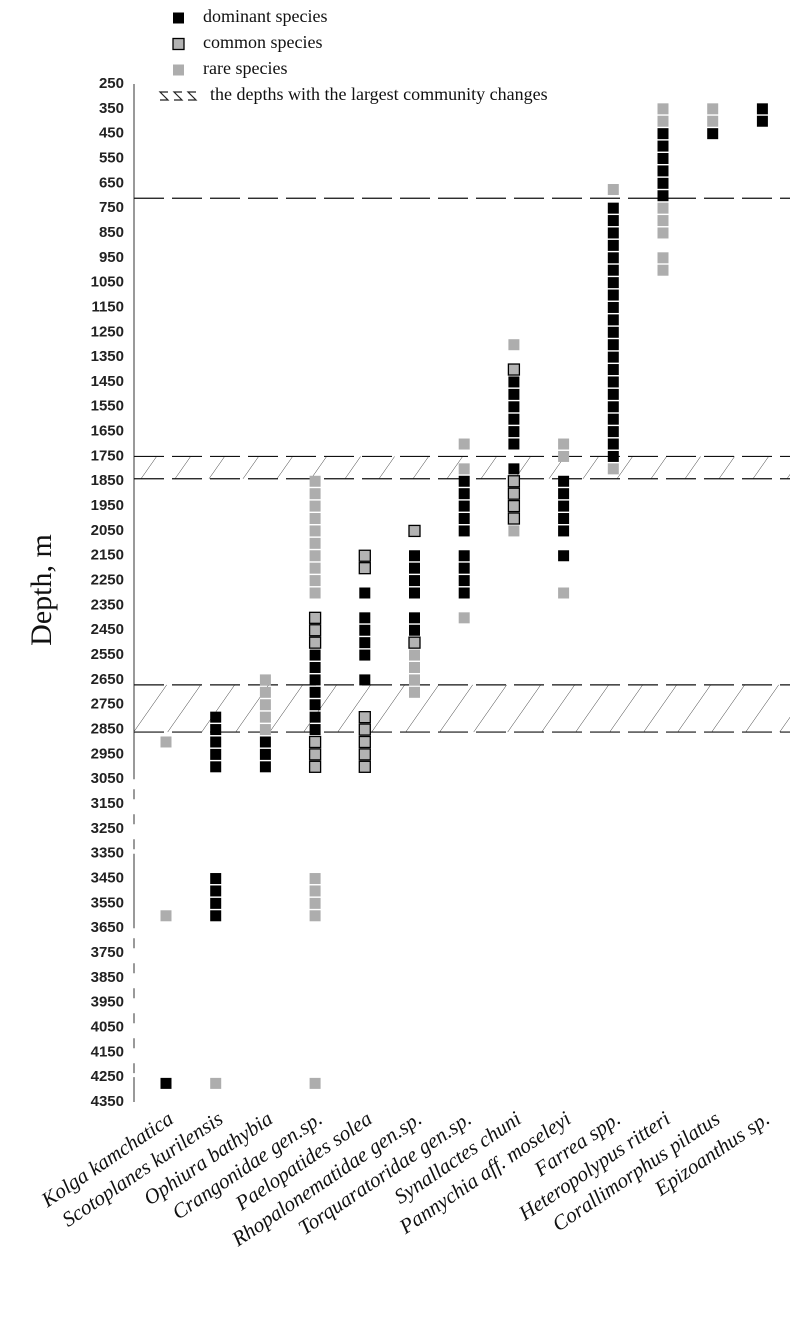 This screenshot has height=1341, width=800. I want to click on y-tick-label: 3350, so click(107, 853).